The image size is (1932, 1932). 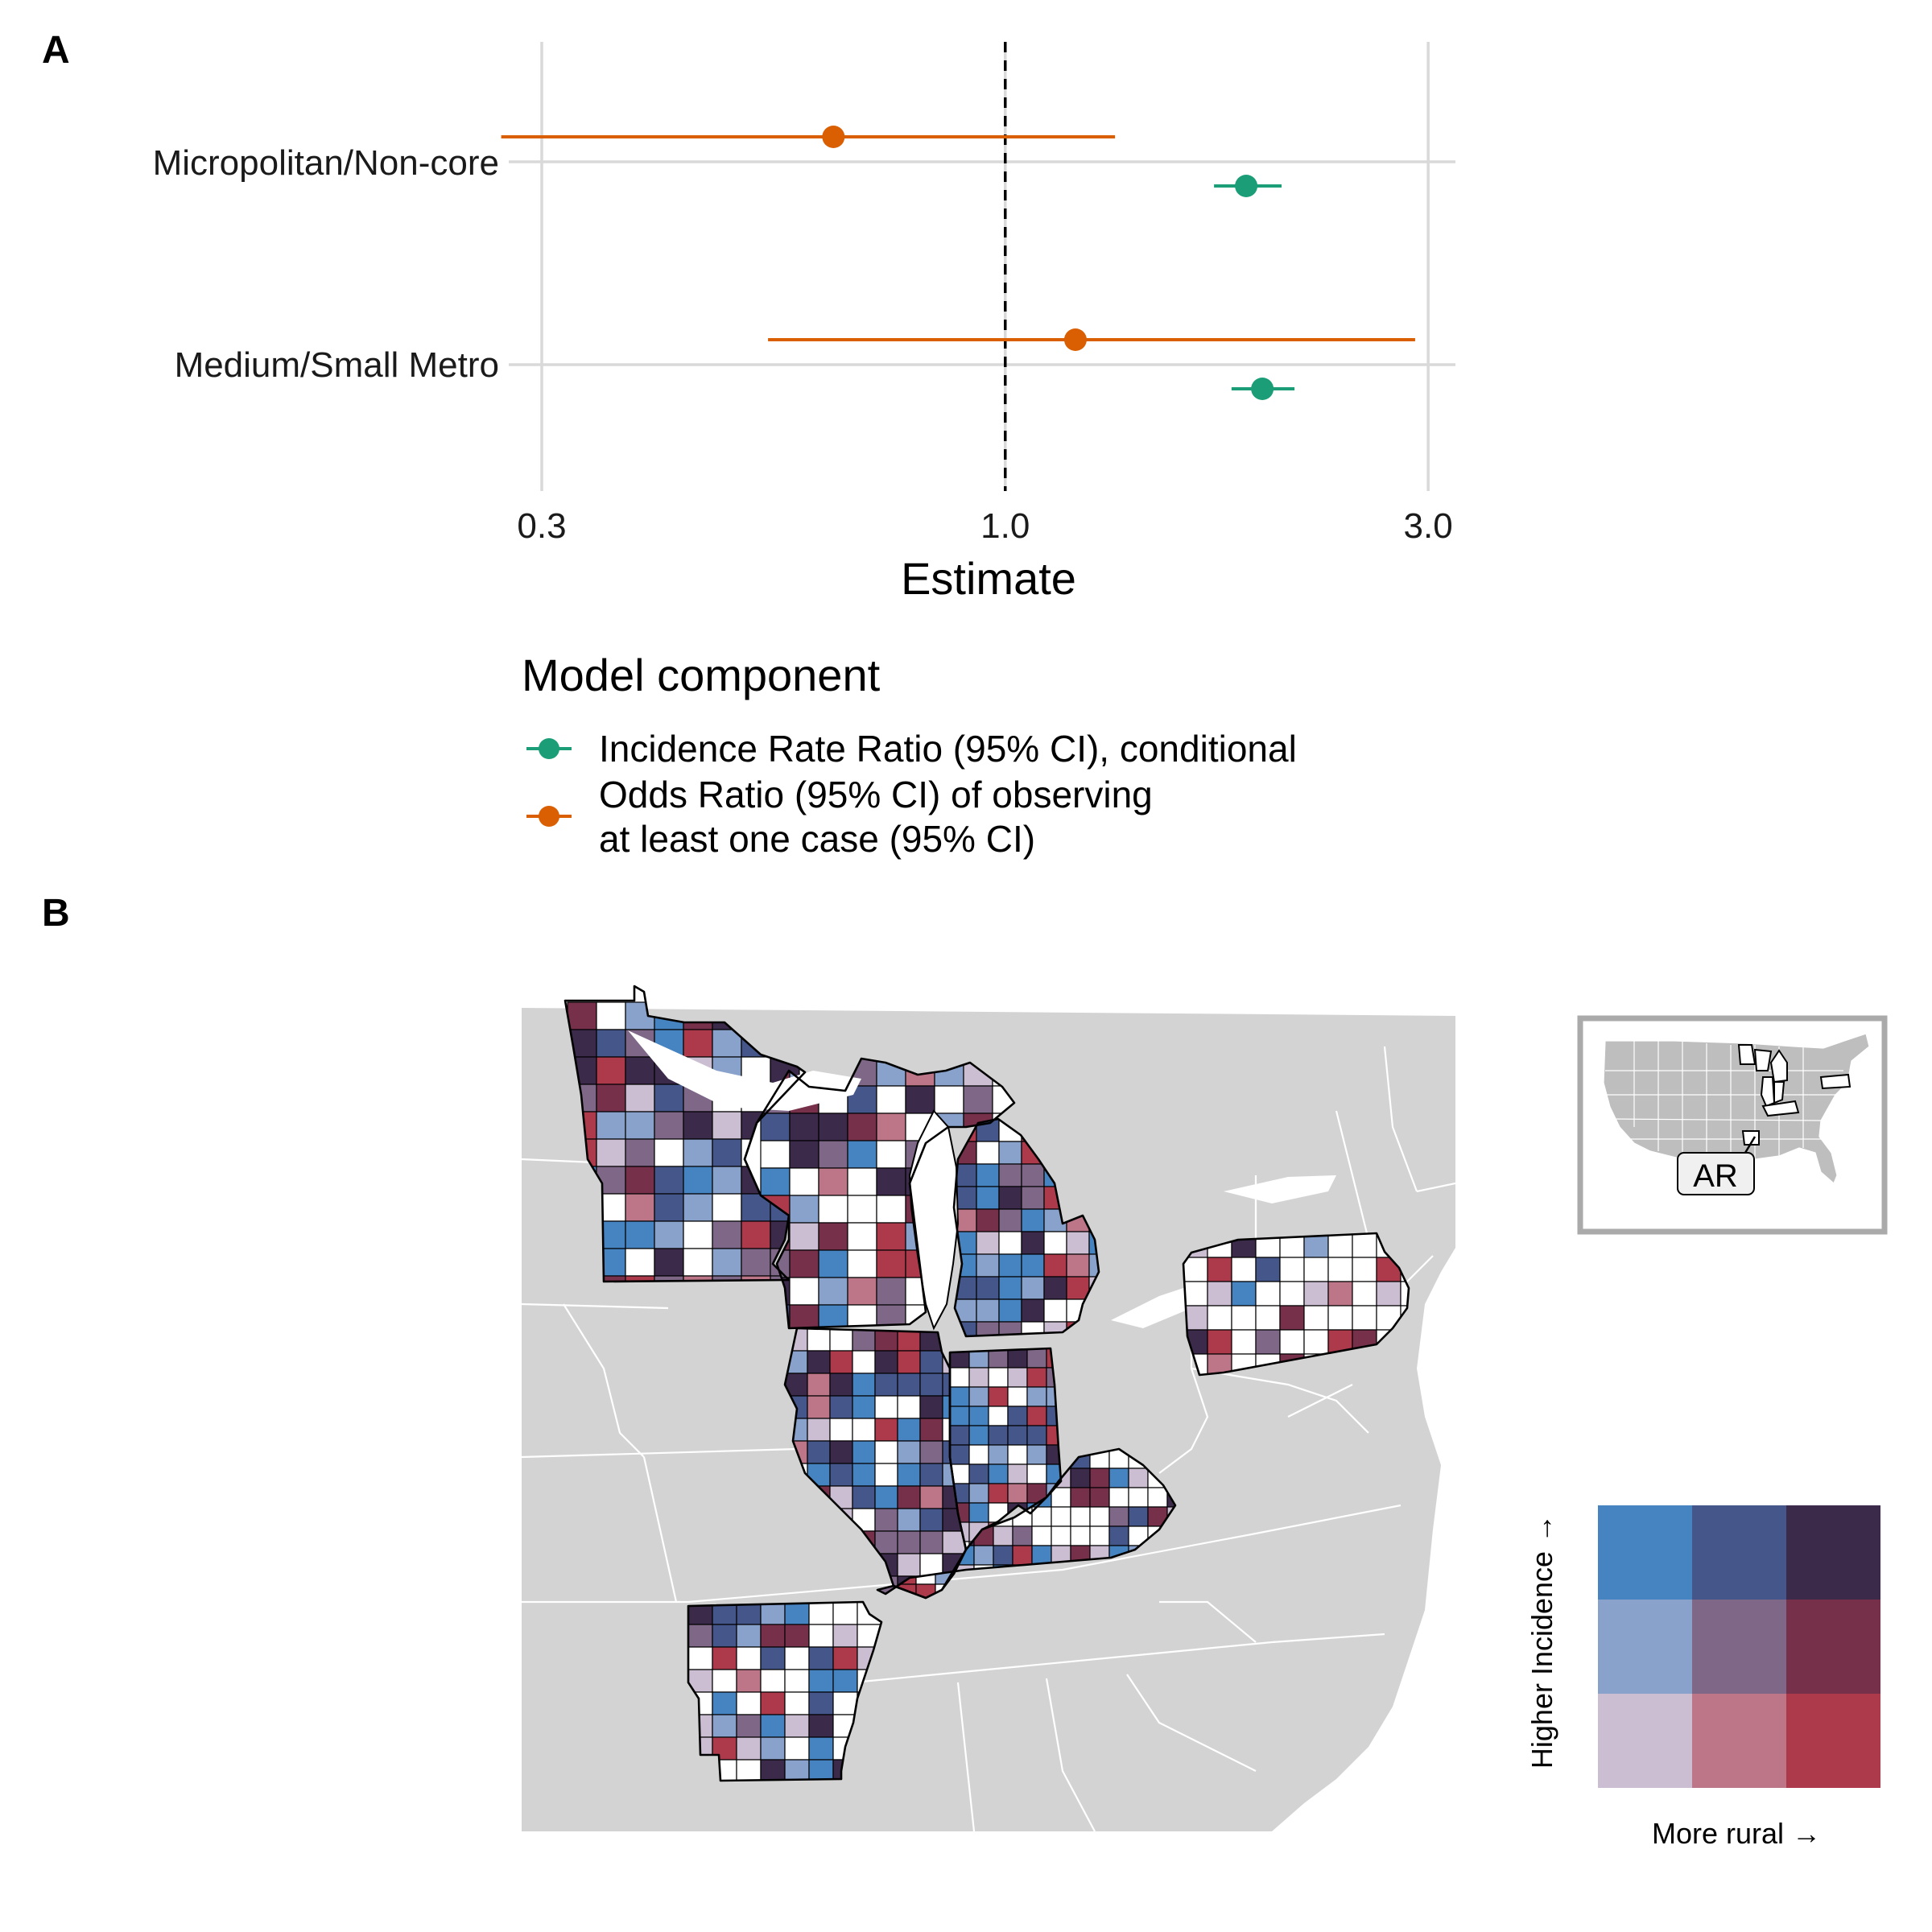 I want to click on x-tick-label: 1.0, so click(x=1005, y=526).